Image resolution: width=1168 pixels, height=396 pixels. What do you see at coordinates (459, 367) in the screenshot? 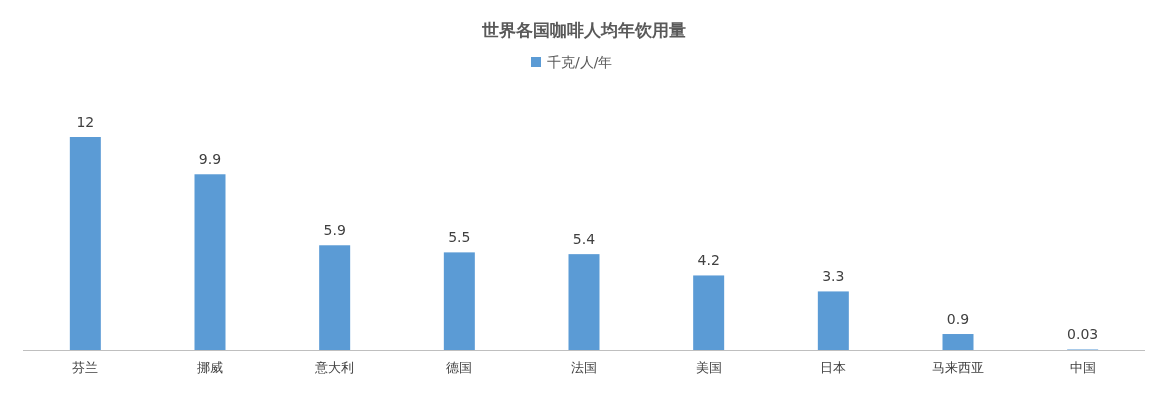
I see `x-tick-label: 德国` at bounding box center [459, 367].